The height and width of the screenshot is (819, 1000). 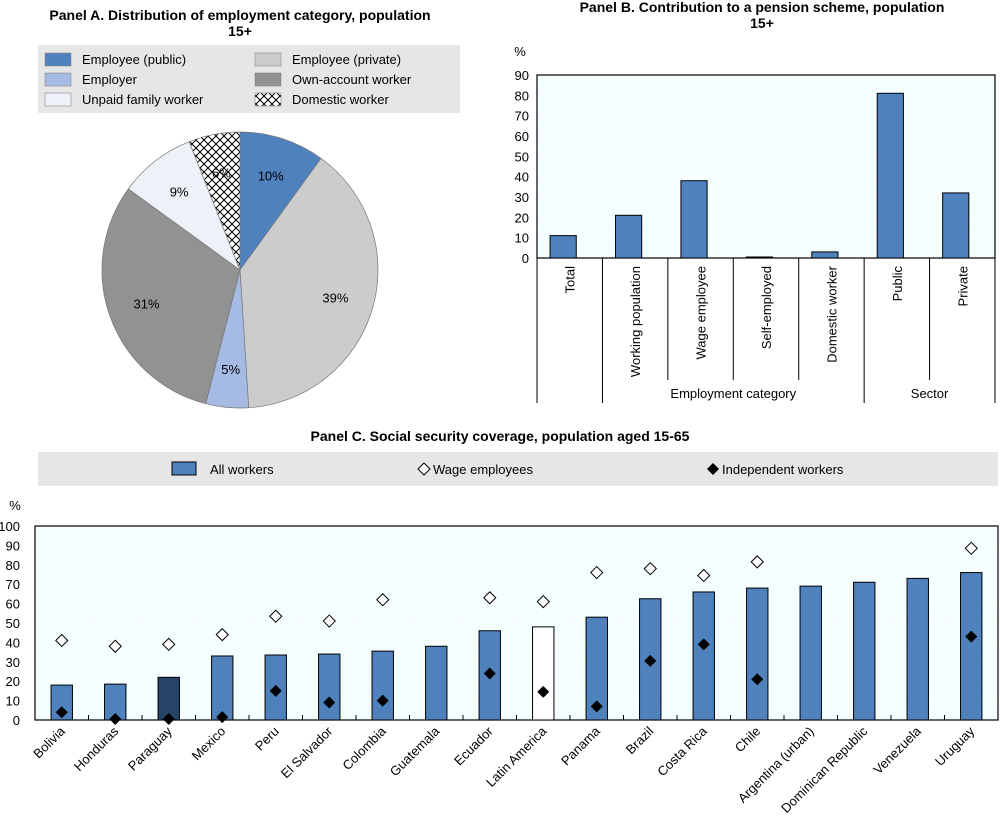 I want to click on group-label: Employment category, so click(x=733, y=393).